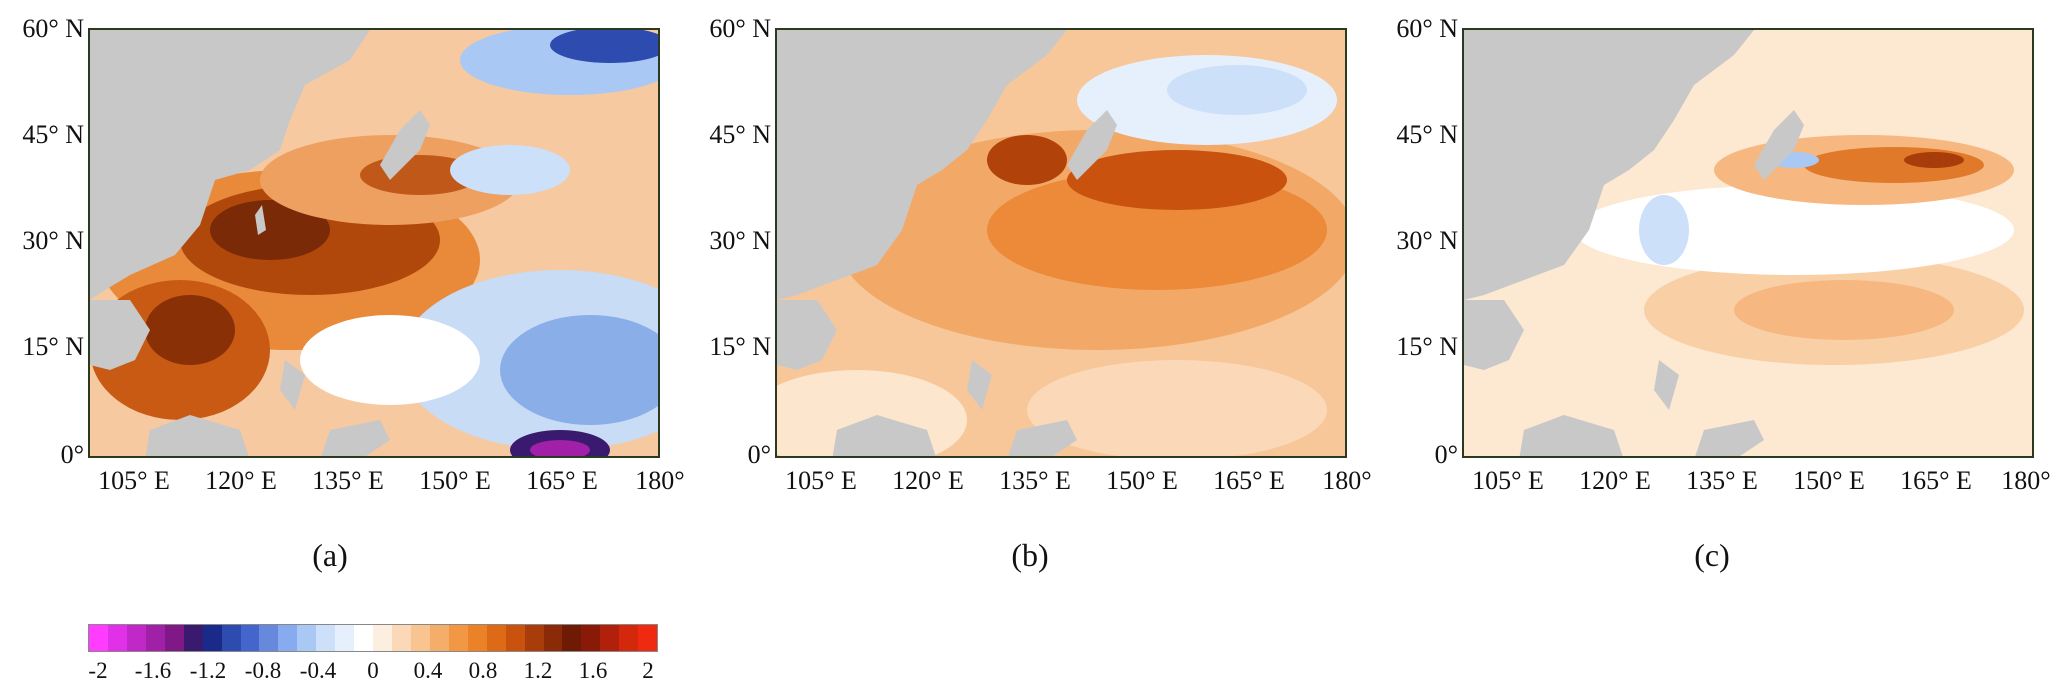 The width and height of the screenshot is (2067, 698). Describe the element at coordinates (428, 670) in the screenshot. I see `colorbar-label: 0.4` at that location.